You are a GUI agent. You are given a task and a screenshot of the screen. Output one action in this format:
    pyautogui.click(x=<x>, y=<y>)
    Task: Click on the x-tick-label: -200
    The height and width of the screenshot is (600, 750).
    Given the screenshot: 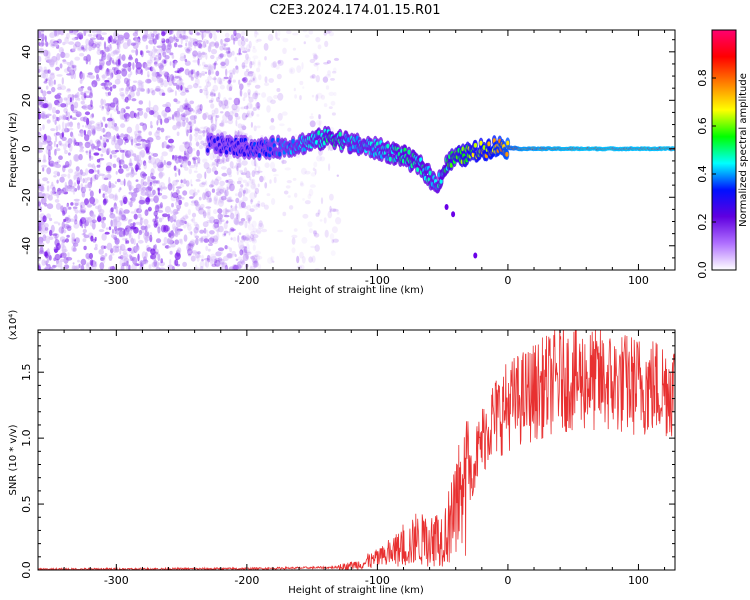 What is the action you would take?
    pyautogui.click(x=246, y=280)
    